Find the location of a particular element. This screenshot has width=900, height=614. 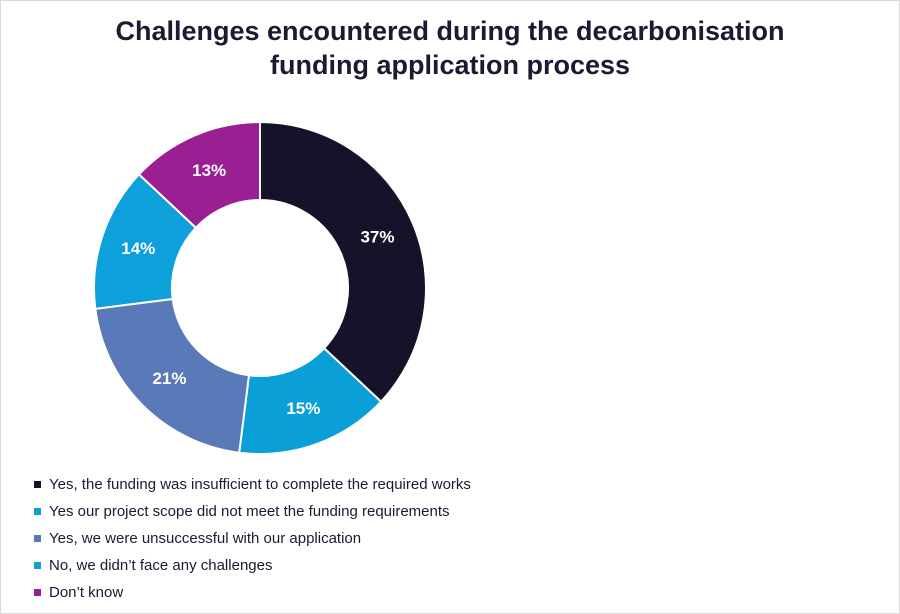

slice-label-5: 13% is located at coordinates (209, 170).